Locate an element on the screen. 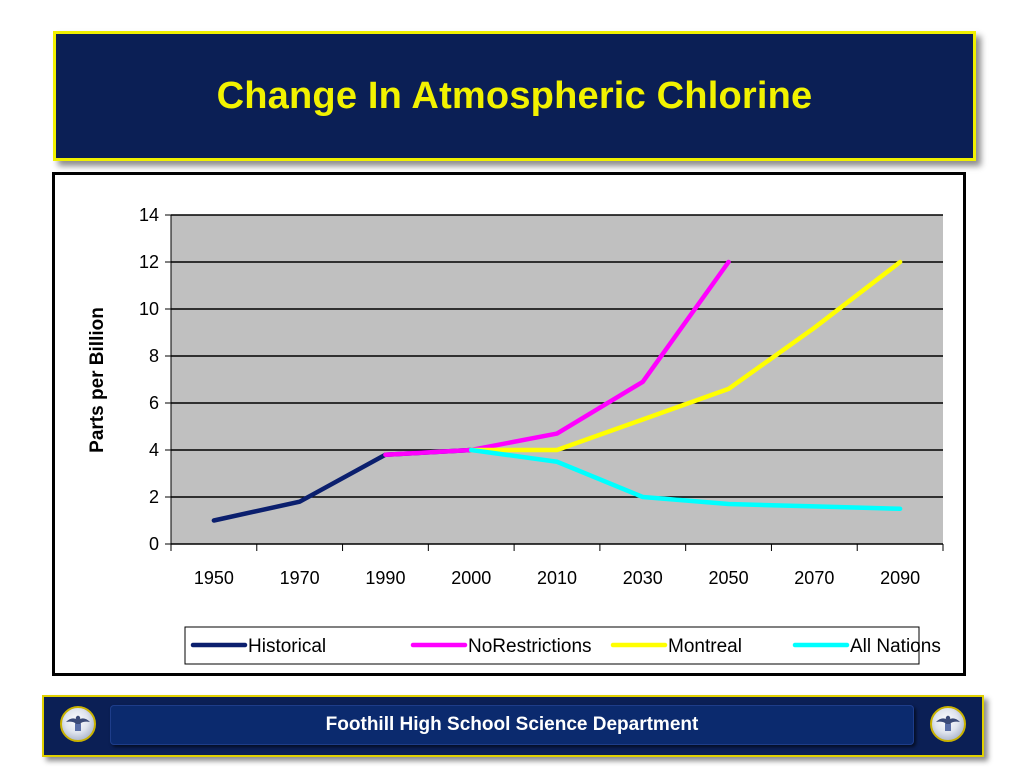 Image resolution: width=1024 pixels, height=768 pixels. y-tick-label: 4 is located at coordinates (154, 450).